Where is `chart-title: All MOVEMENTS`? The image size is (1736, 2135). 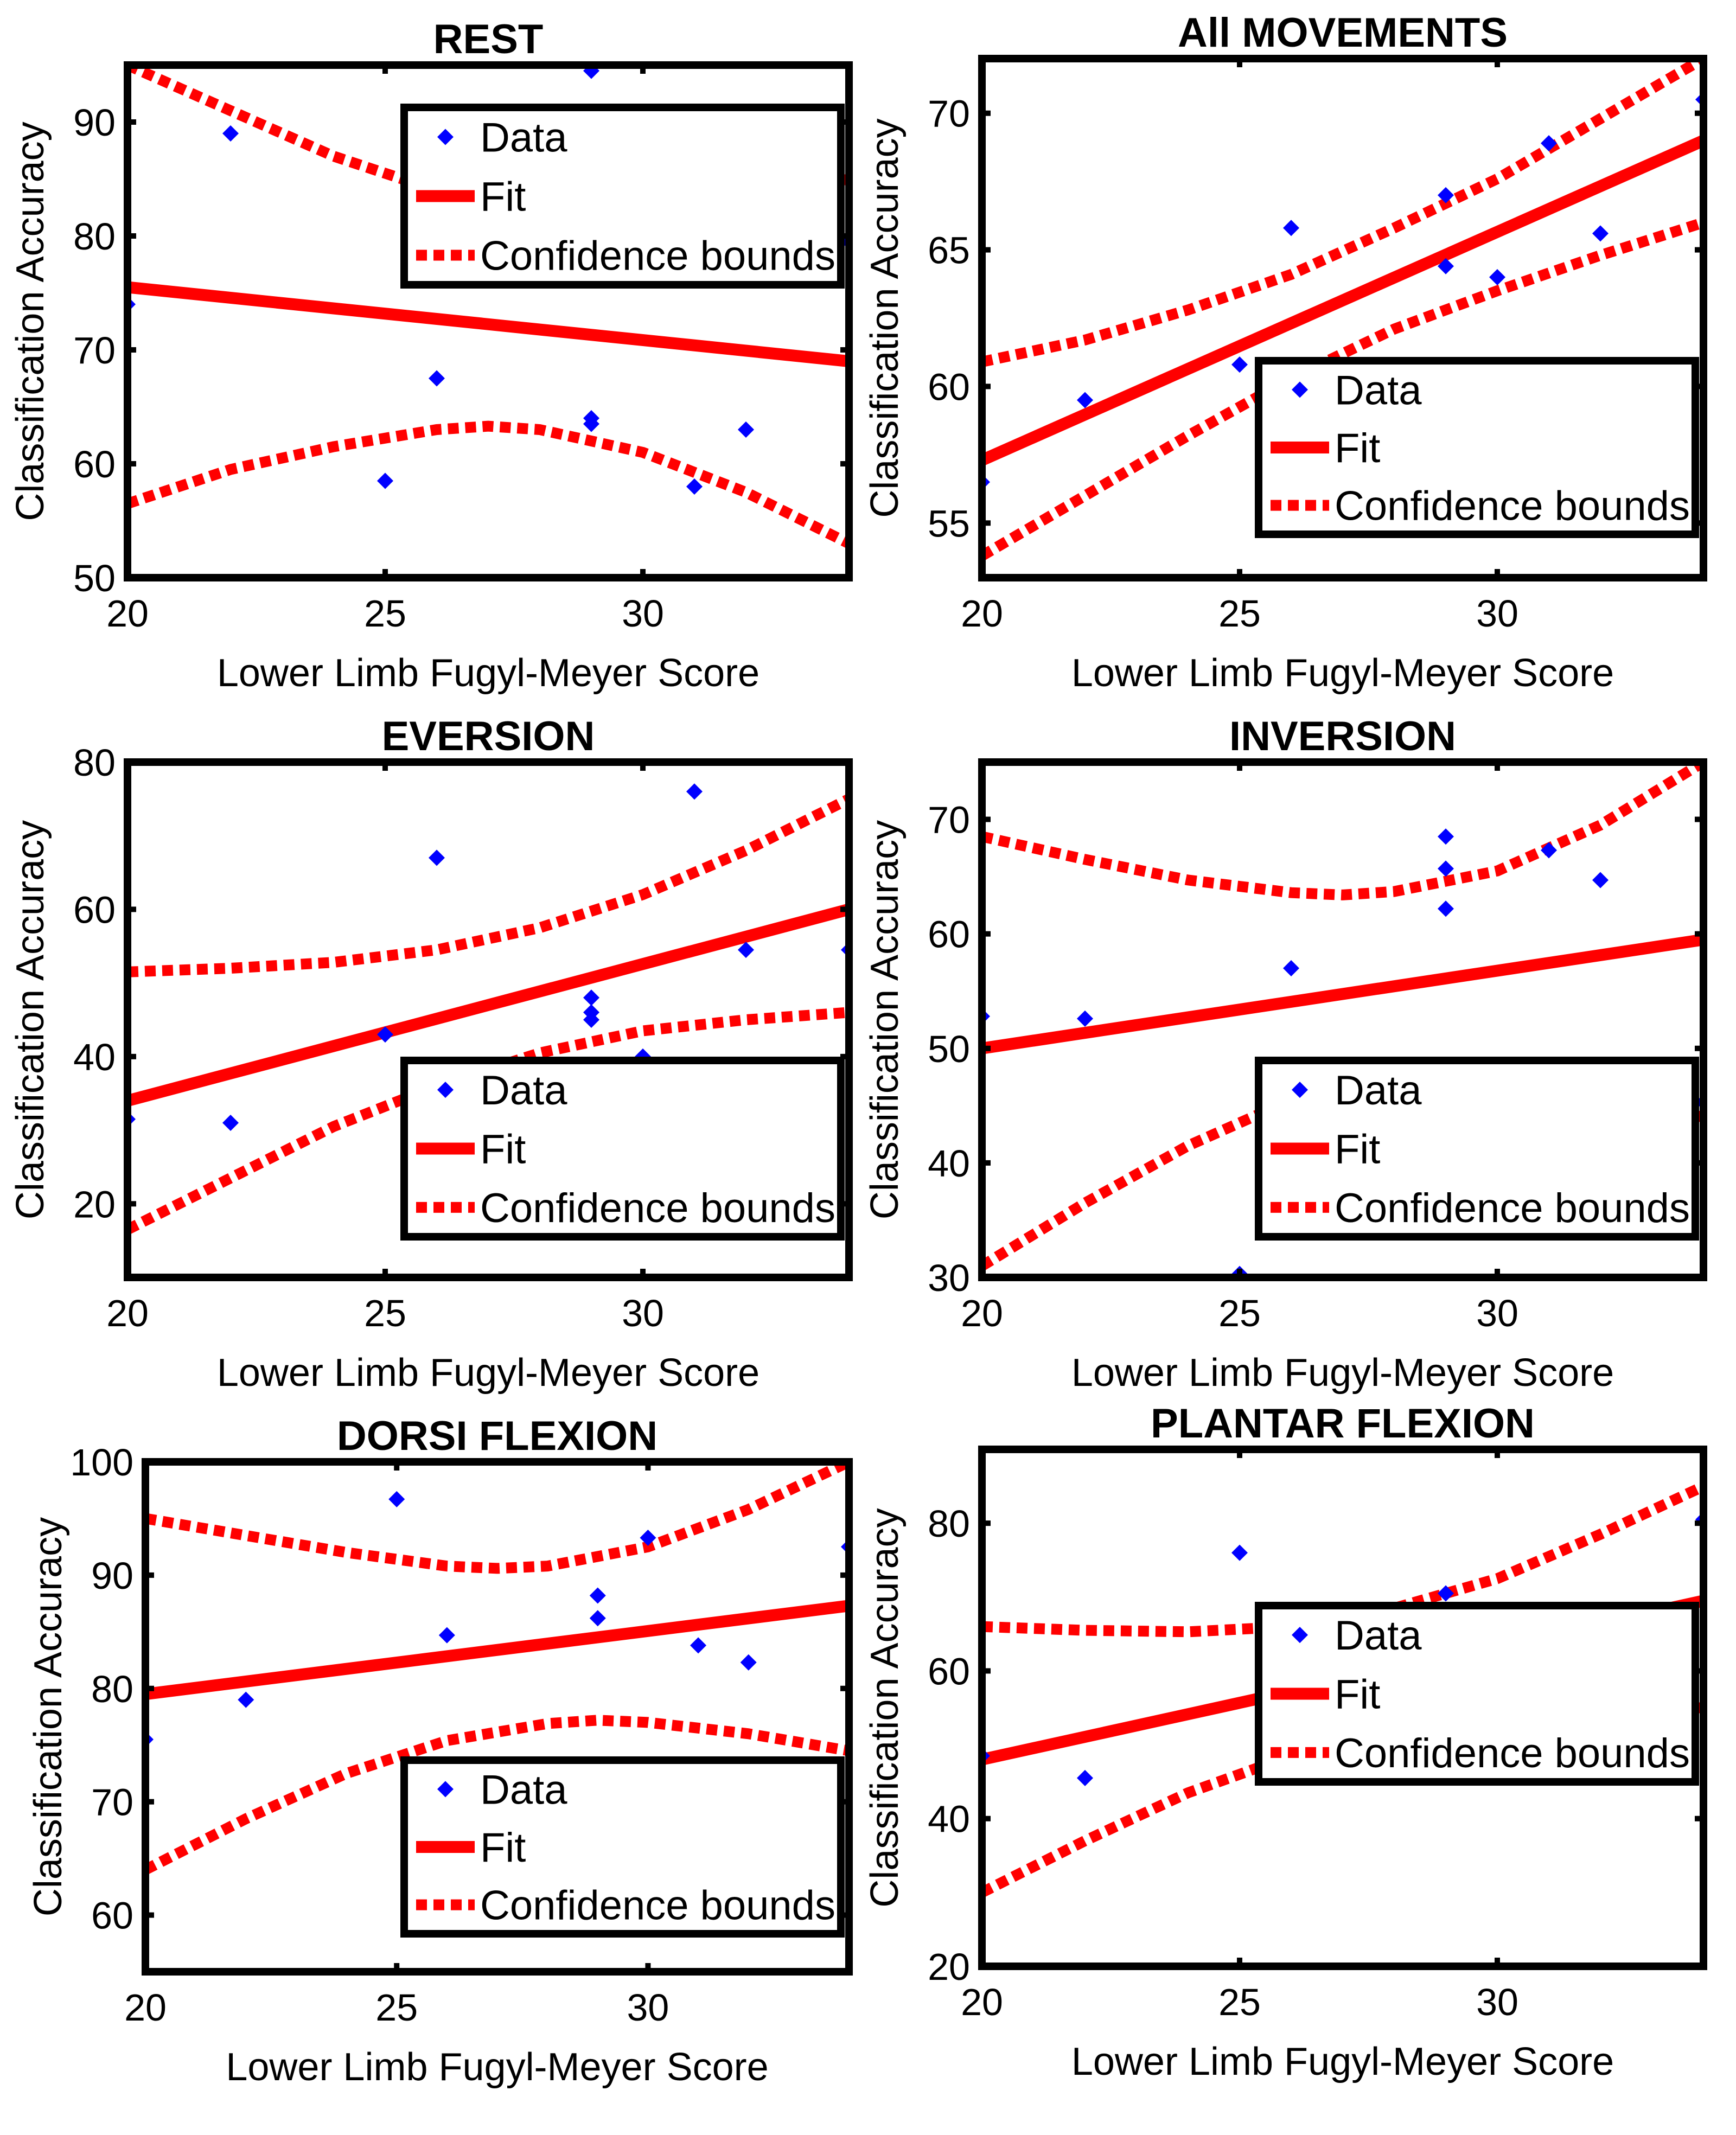
chart-title: All MOVEMENTS is located at coordinates (1343, 33).